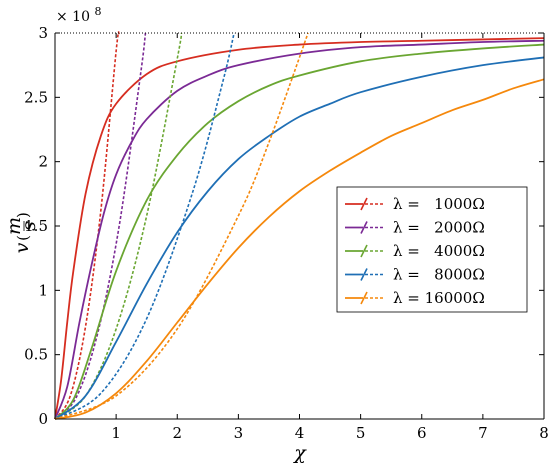 This screenshot has height=467, width=550. What do you see at coordinates (300, 433) in the screenshot?
I see `x-tick-label: 4` at bounding box center [300, 433].